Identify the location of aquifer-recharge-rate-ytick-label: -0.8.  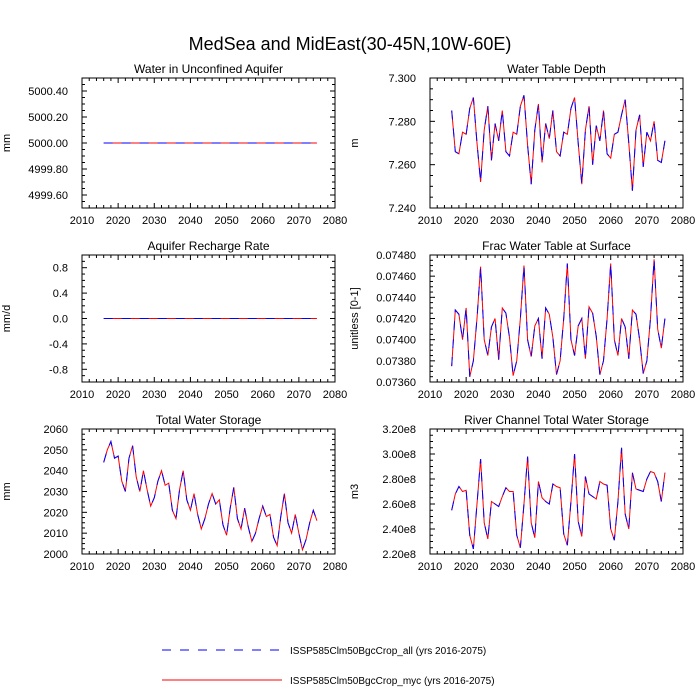
(58, 370).